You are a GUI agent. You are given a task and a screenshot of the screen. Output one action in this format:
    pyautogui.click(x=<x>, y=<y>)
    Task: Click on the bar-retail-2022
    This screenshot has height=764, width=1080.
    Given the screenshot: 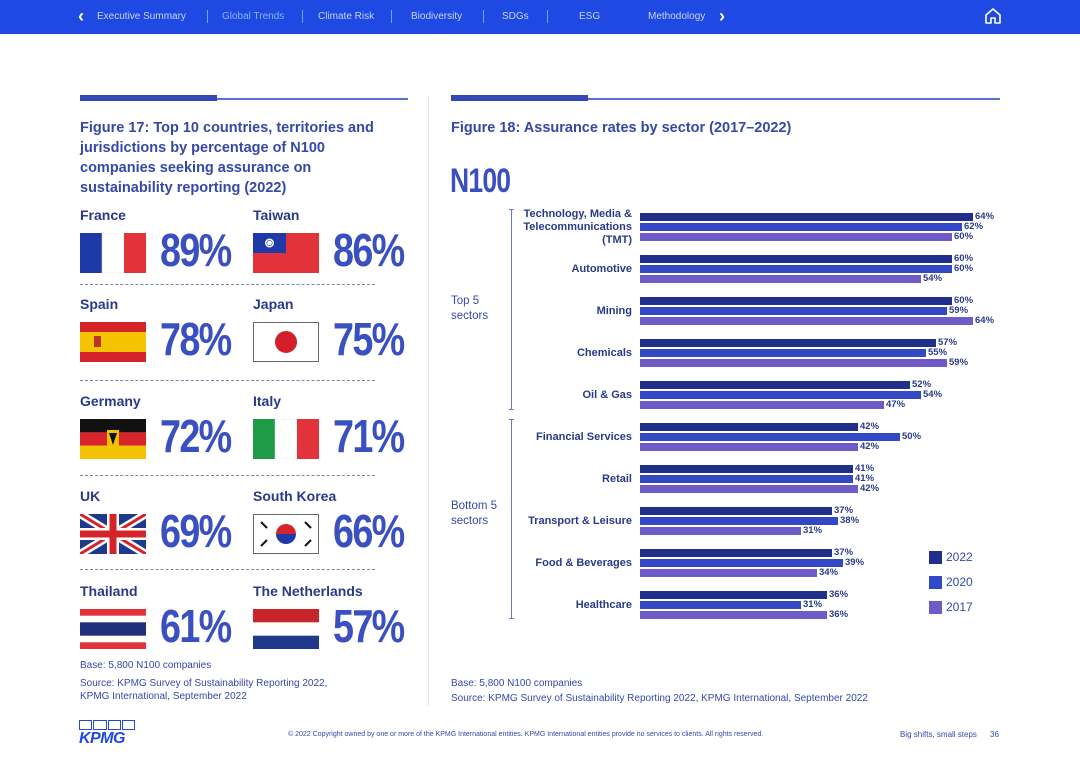 What is the action you would take?
    pyautogui.click(x=746, y=469)
    